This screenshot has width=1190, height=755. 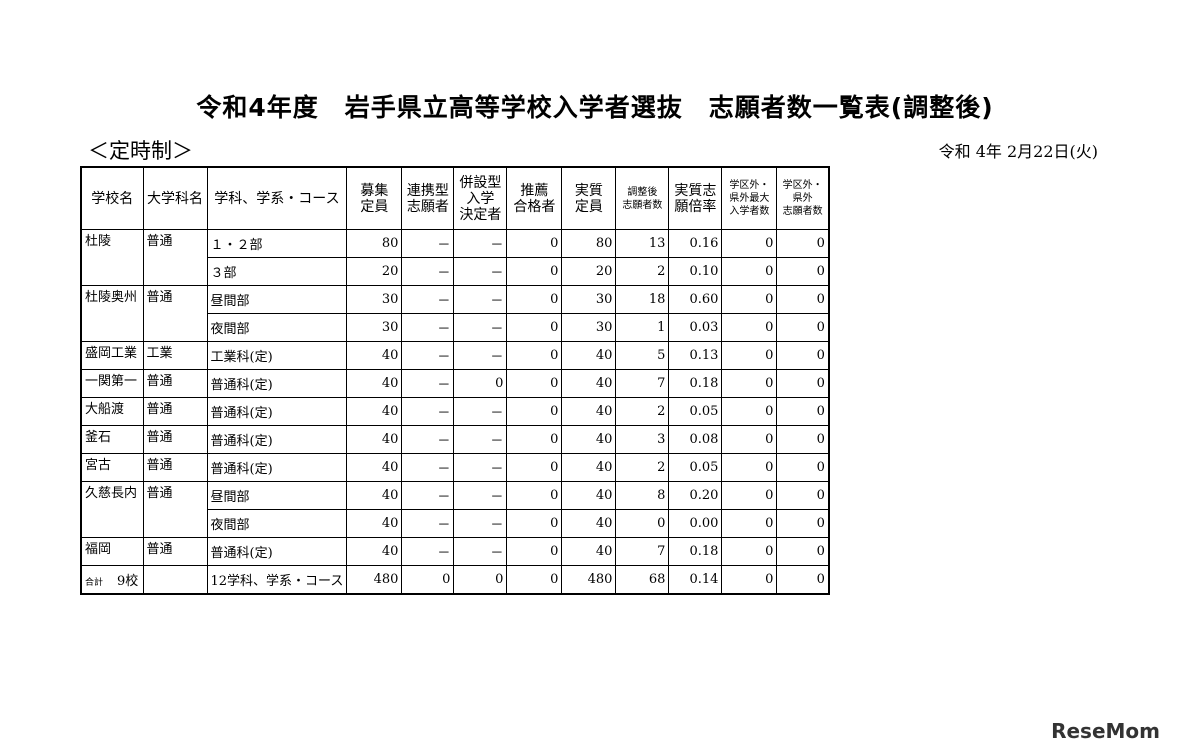 I want to click on cell-value: 0.10, so click(x=695, y=271).